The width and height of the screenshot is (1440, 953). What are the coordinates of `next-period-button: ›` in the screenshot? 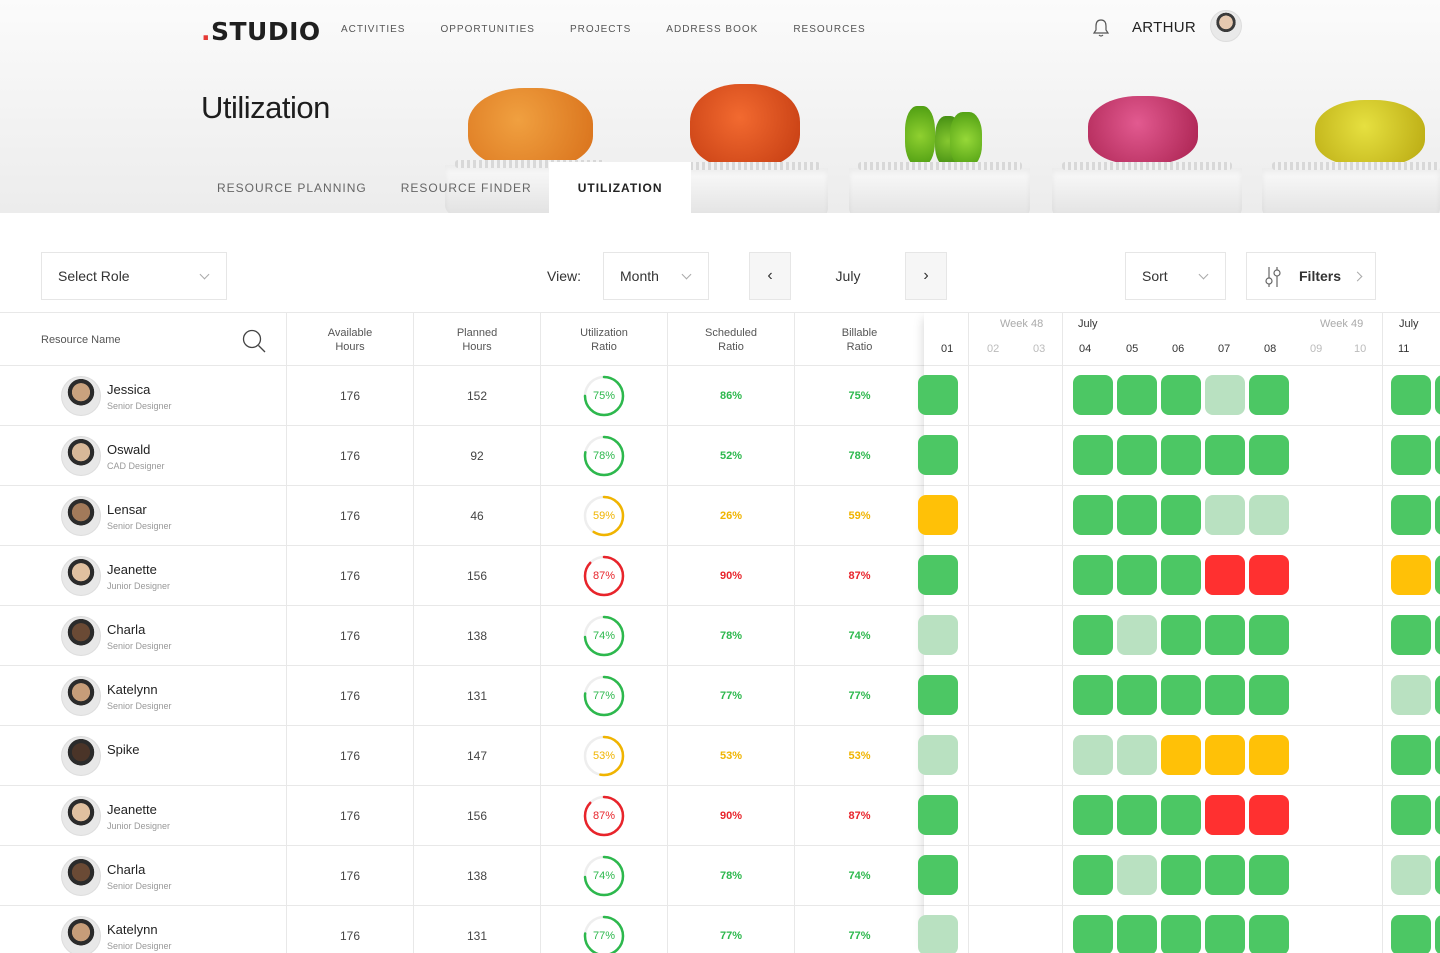 It's located at (925, 276).